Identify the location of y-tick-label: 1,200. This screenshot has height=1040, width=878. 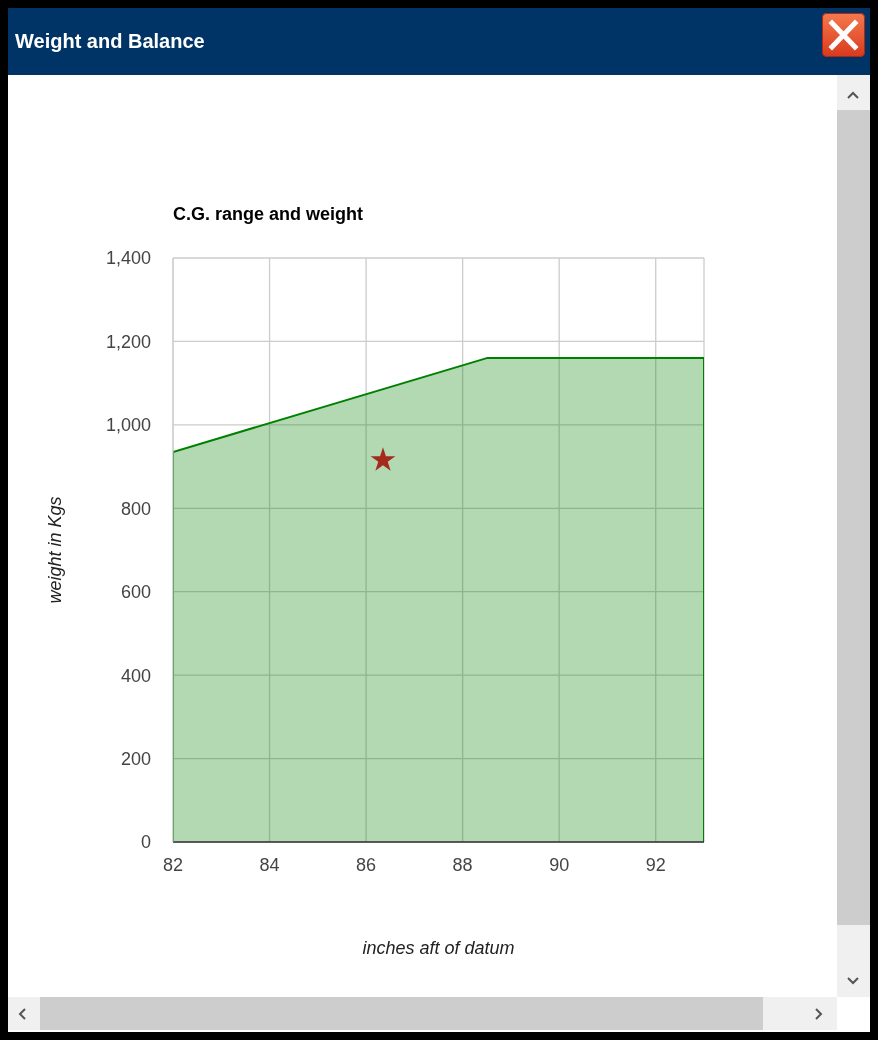
(128, 341).